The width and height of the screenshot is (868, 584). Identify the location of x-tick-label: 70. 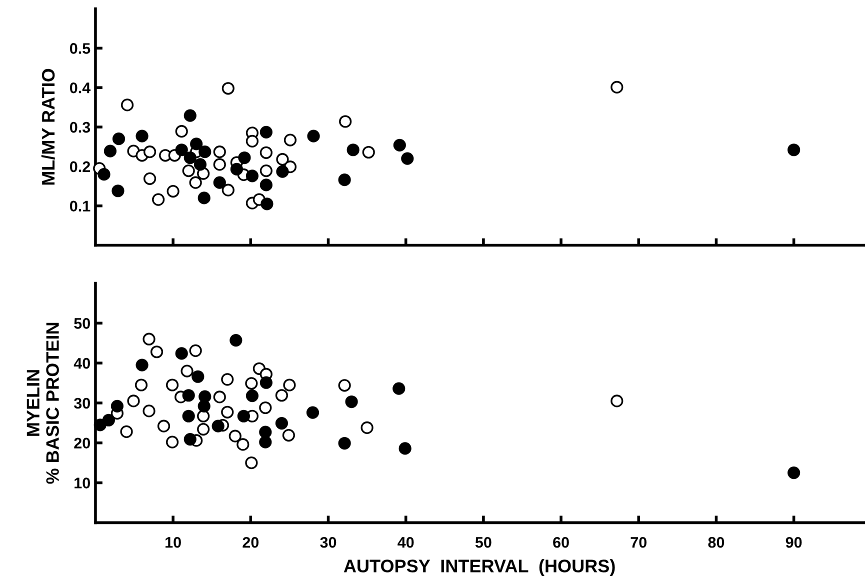
(638, 542).